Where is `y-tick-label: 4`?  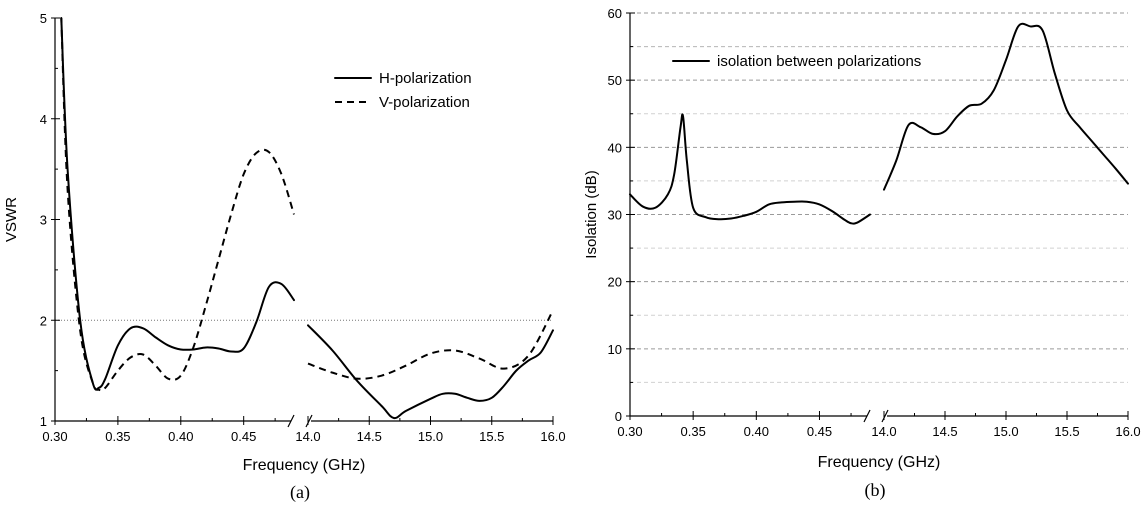
y-tick-label: 4 is located at coordinates (43, 119).